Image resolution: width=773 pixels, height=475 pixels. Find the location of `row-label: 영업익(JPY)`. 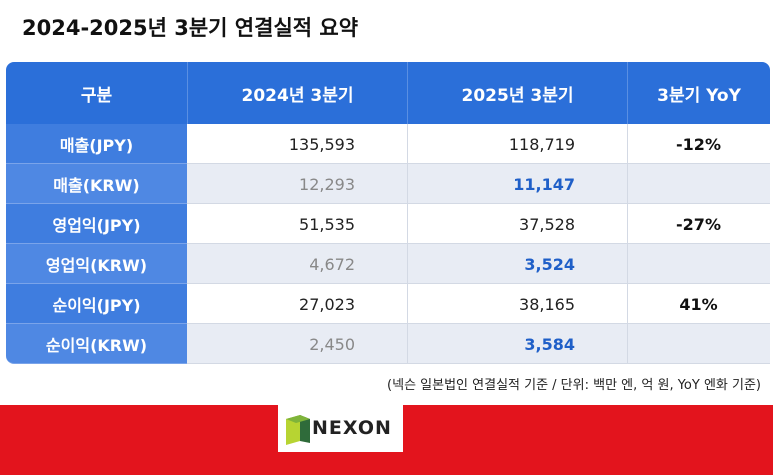

row-label: 영업익(JPY) is located at coordinates (96, 224).